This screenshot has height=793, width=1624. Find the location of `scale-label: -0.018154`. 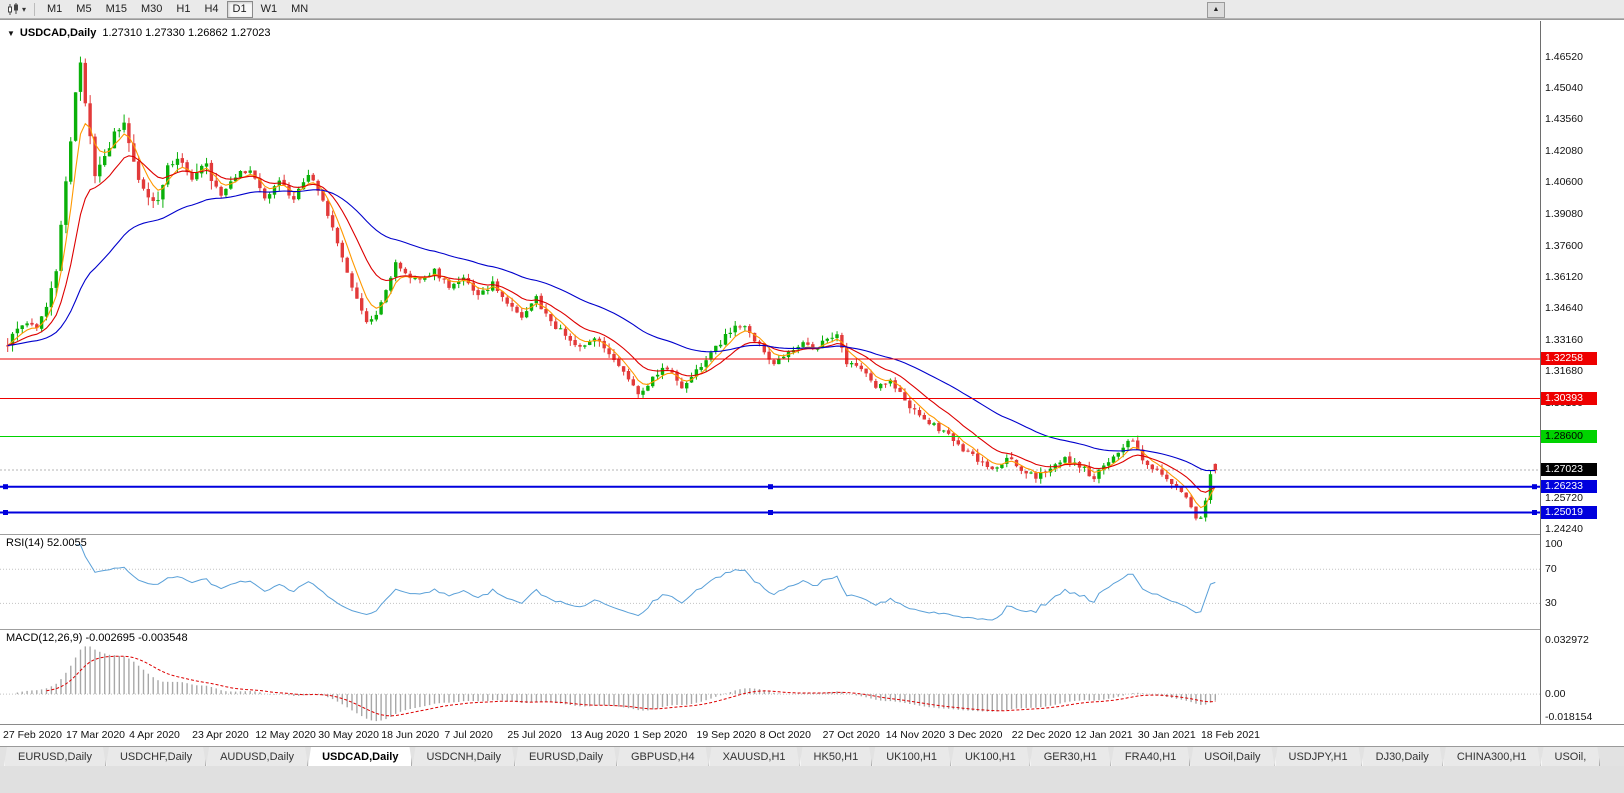

scale-label: -0.018154 is located at coordinates (1569, 717).